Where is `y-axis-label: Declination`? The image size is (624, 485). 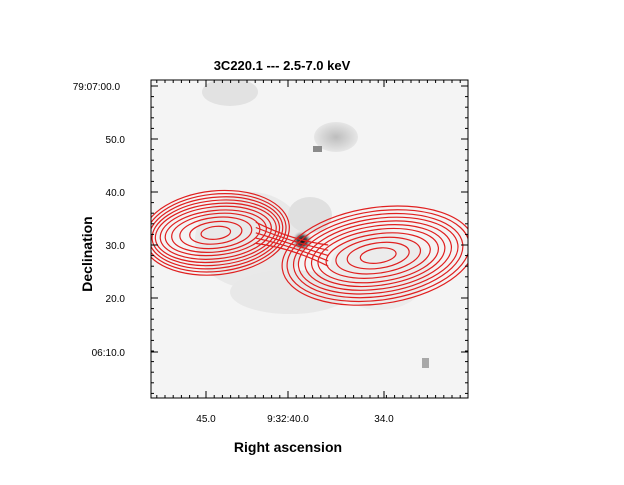 y-axis-label: Declination is located at coordinates (87, 253).